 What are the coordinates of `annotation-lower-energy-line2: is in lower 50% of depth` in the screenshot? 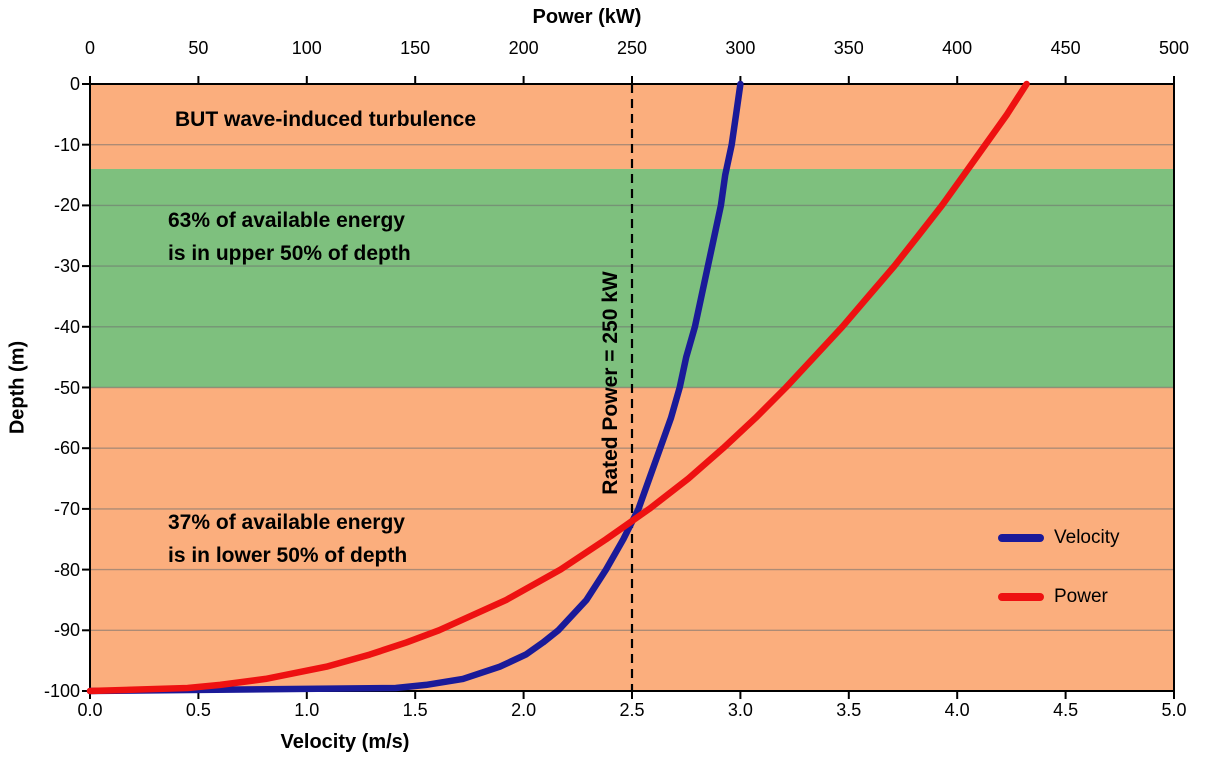 It's located at (288, 555).